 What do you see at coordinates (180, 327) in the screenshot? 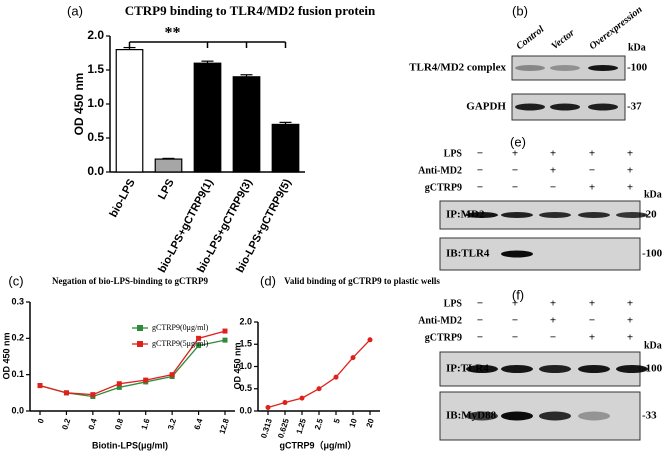
I see `legend-label: gCTRP9(0μg/ml)` at bounding box center [180, 327].